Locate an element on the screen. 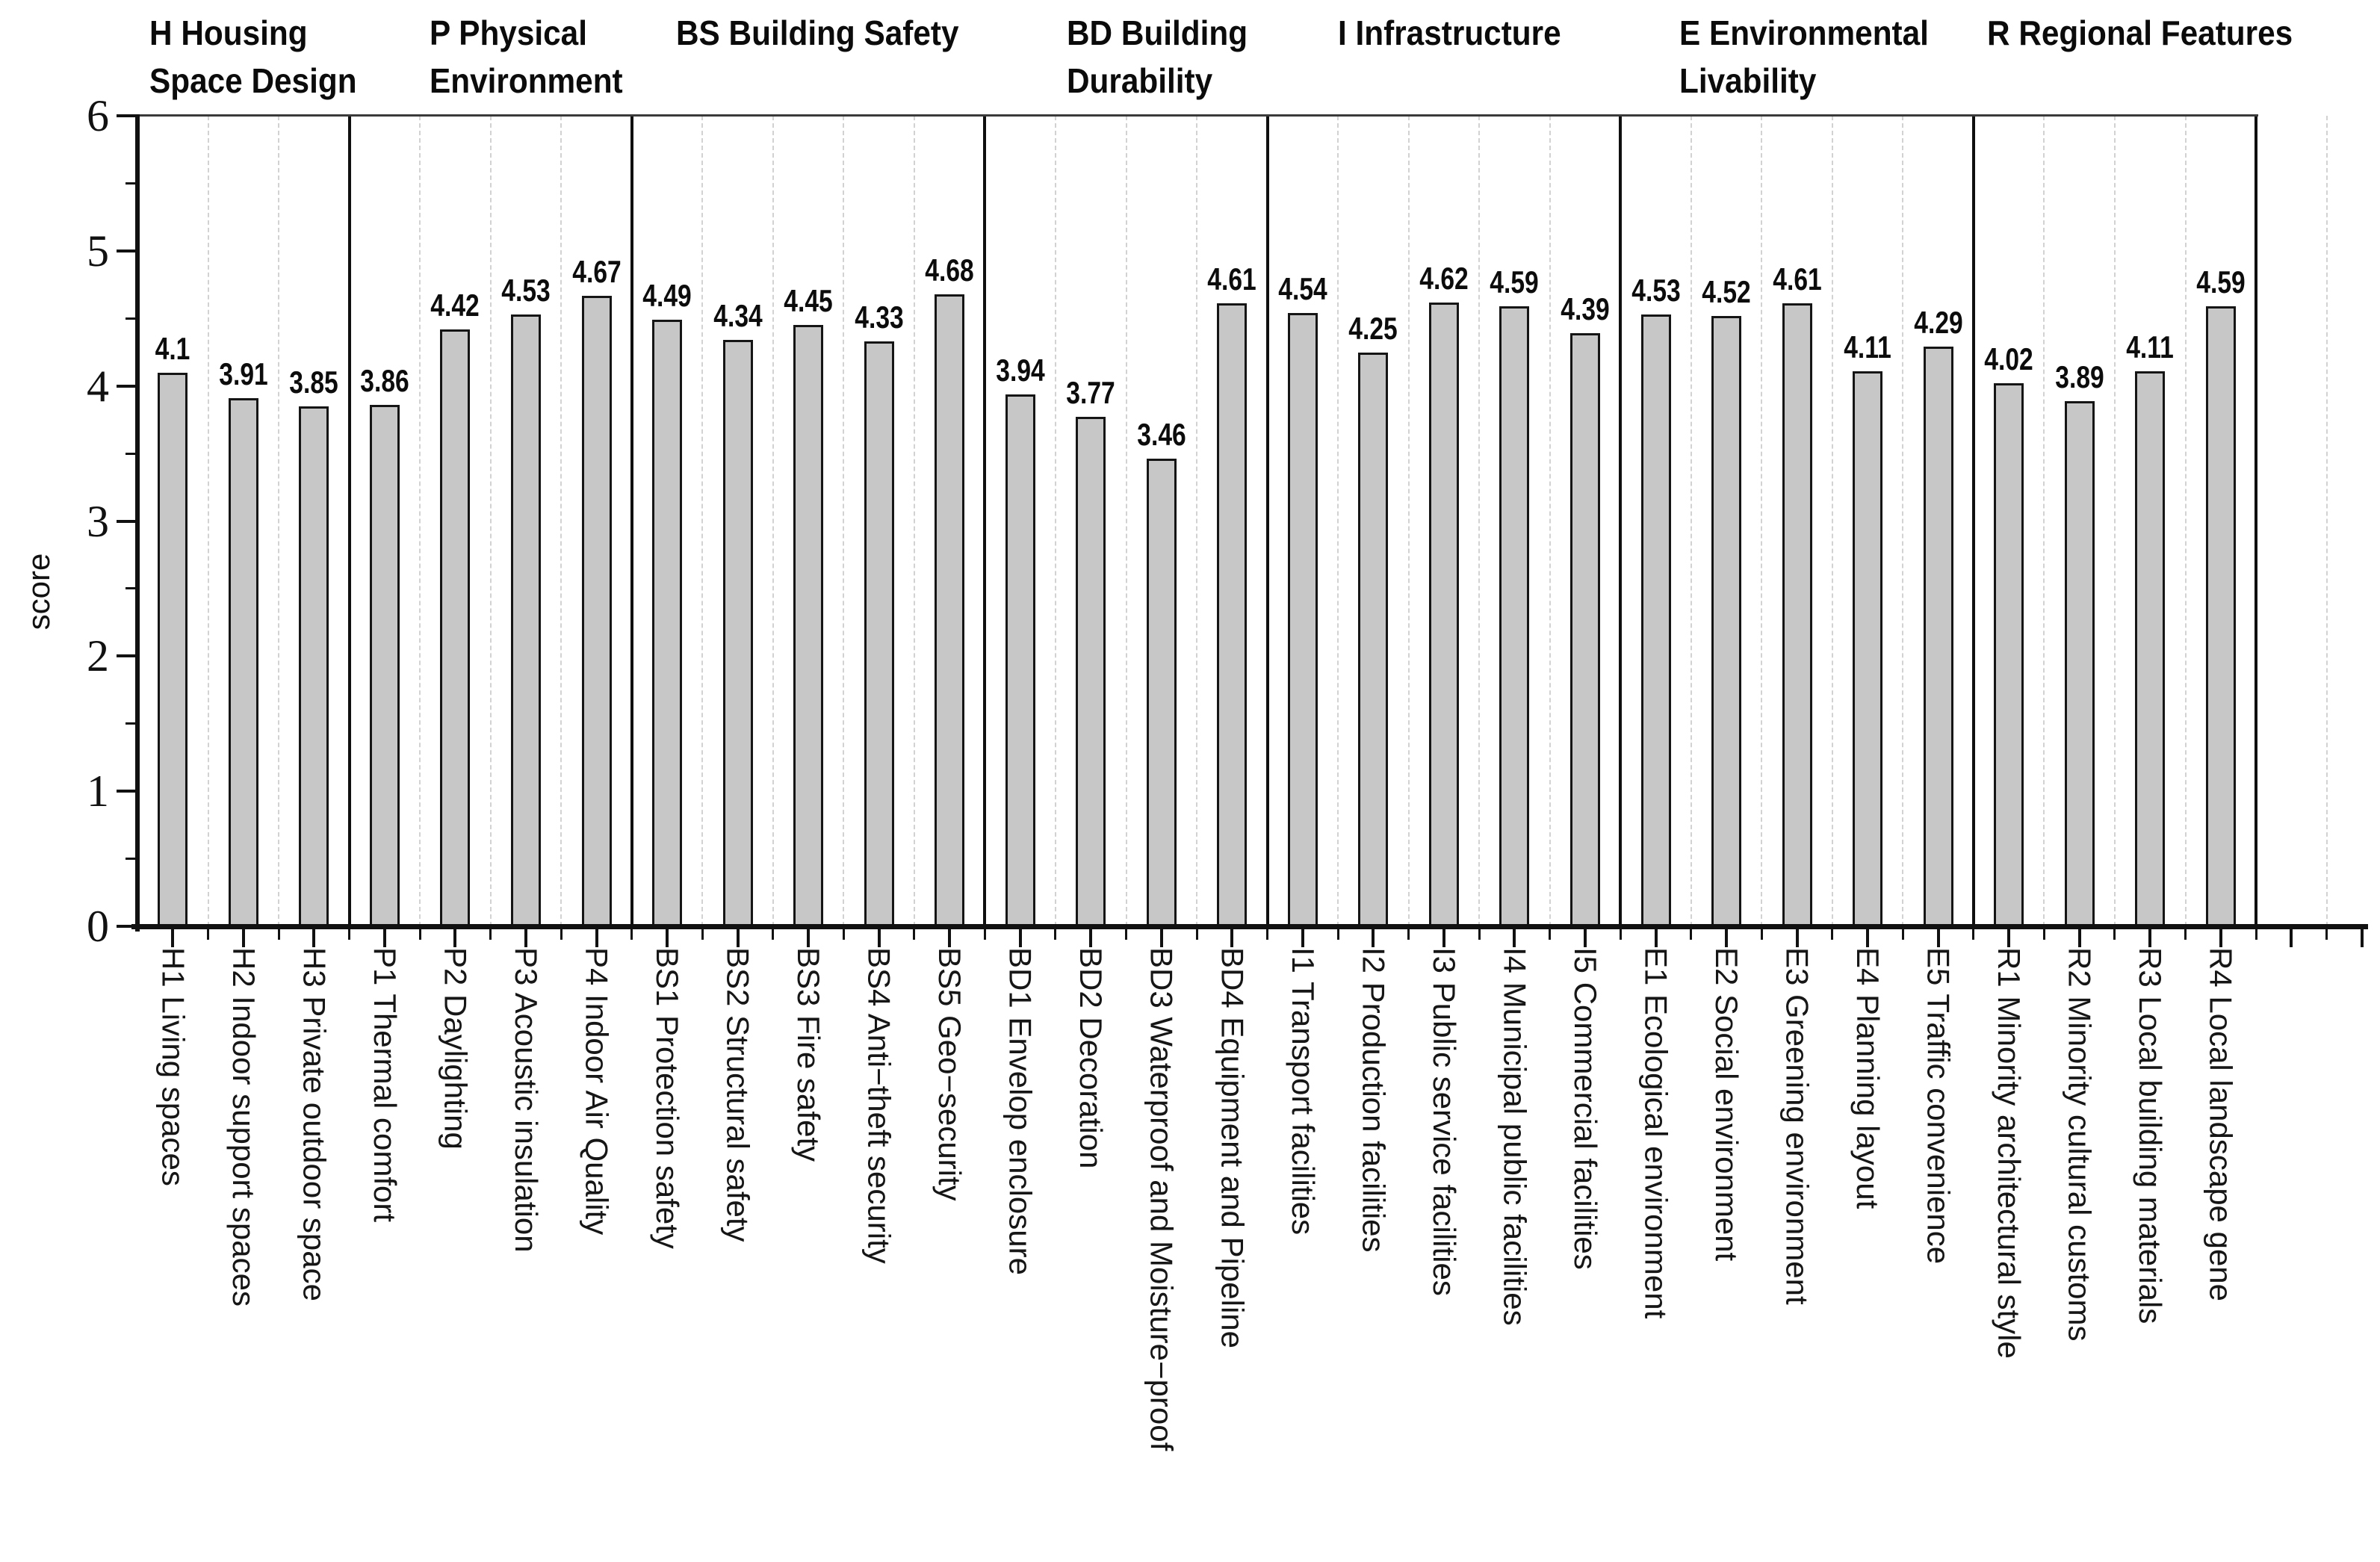  value-label-E1: 4.53 is located at coordinates (1656, 290).